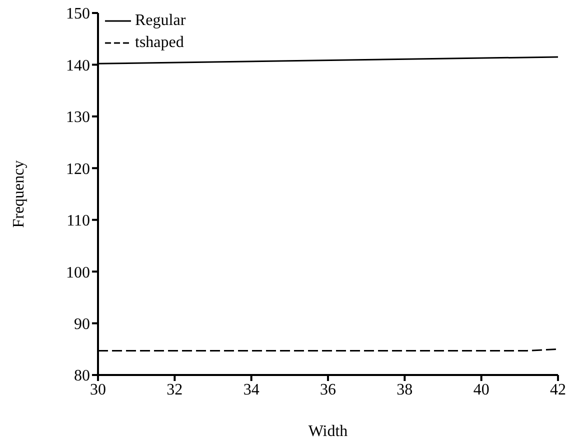 This screenshot has width=578, height=448. What do you see at coordinates (558, 389) in the screenshot?
I see `x-tick-label: 42` at bounding box center [558, 389].